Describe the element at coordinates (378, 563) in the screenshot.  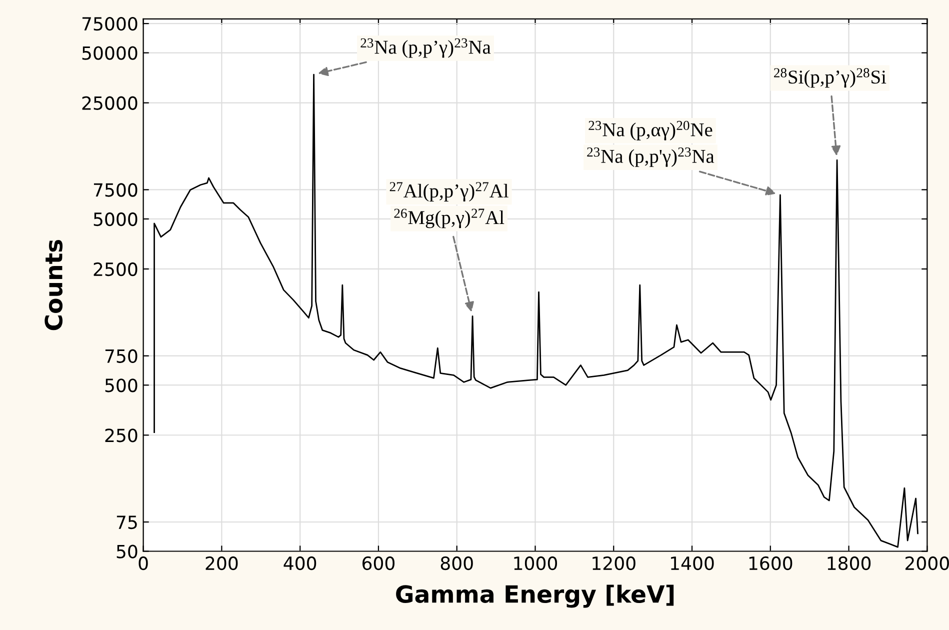
I see `x-tick-label: 600` at that location.